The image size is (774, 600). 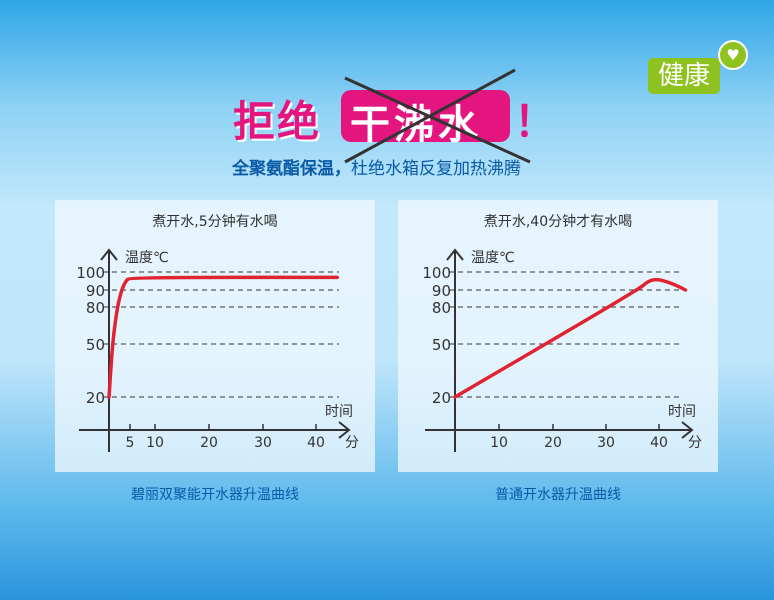 What do you see at coordinates (277, 121) in the screenshot?
I see `headline-prefix: 拒绝` at bounding box center [277, 121].